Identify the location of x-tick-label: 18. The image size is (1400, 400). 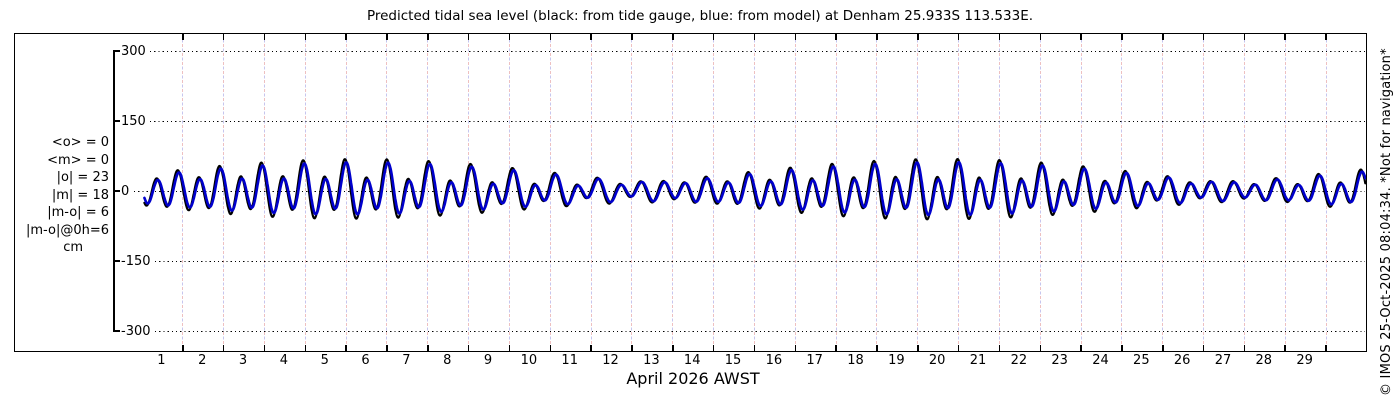
(855, 360).